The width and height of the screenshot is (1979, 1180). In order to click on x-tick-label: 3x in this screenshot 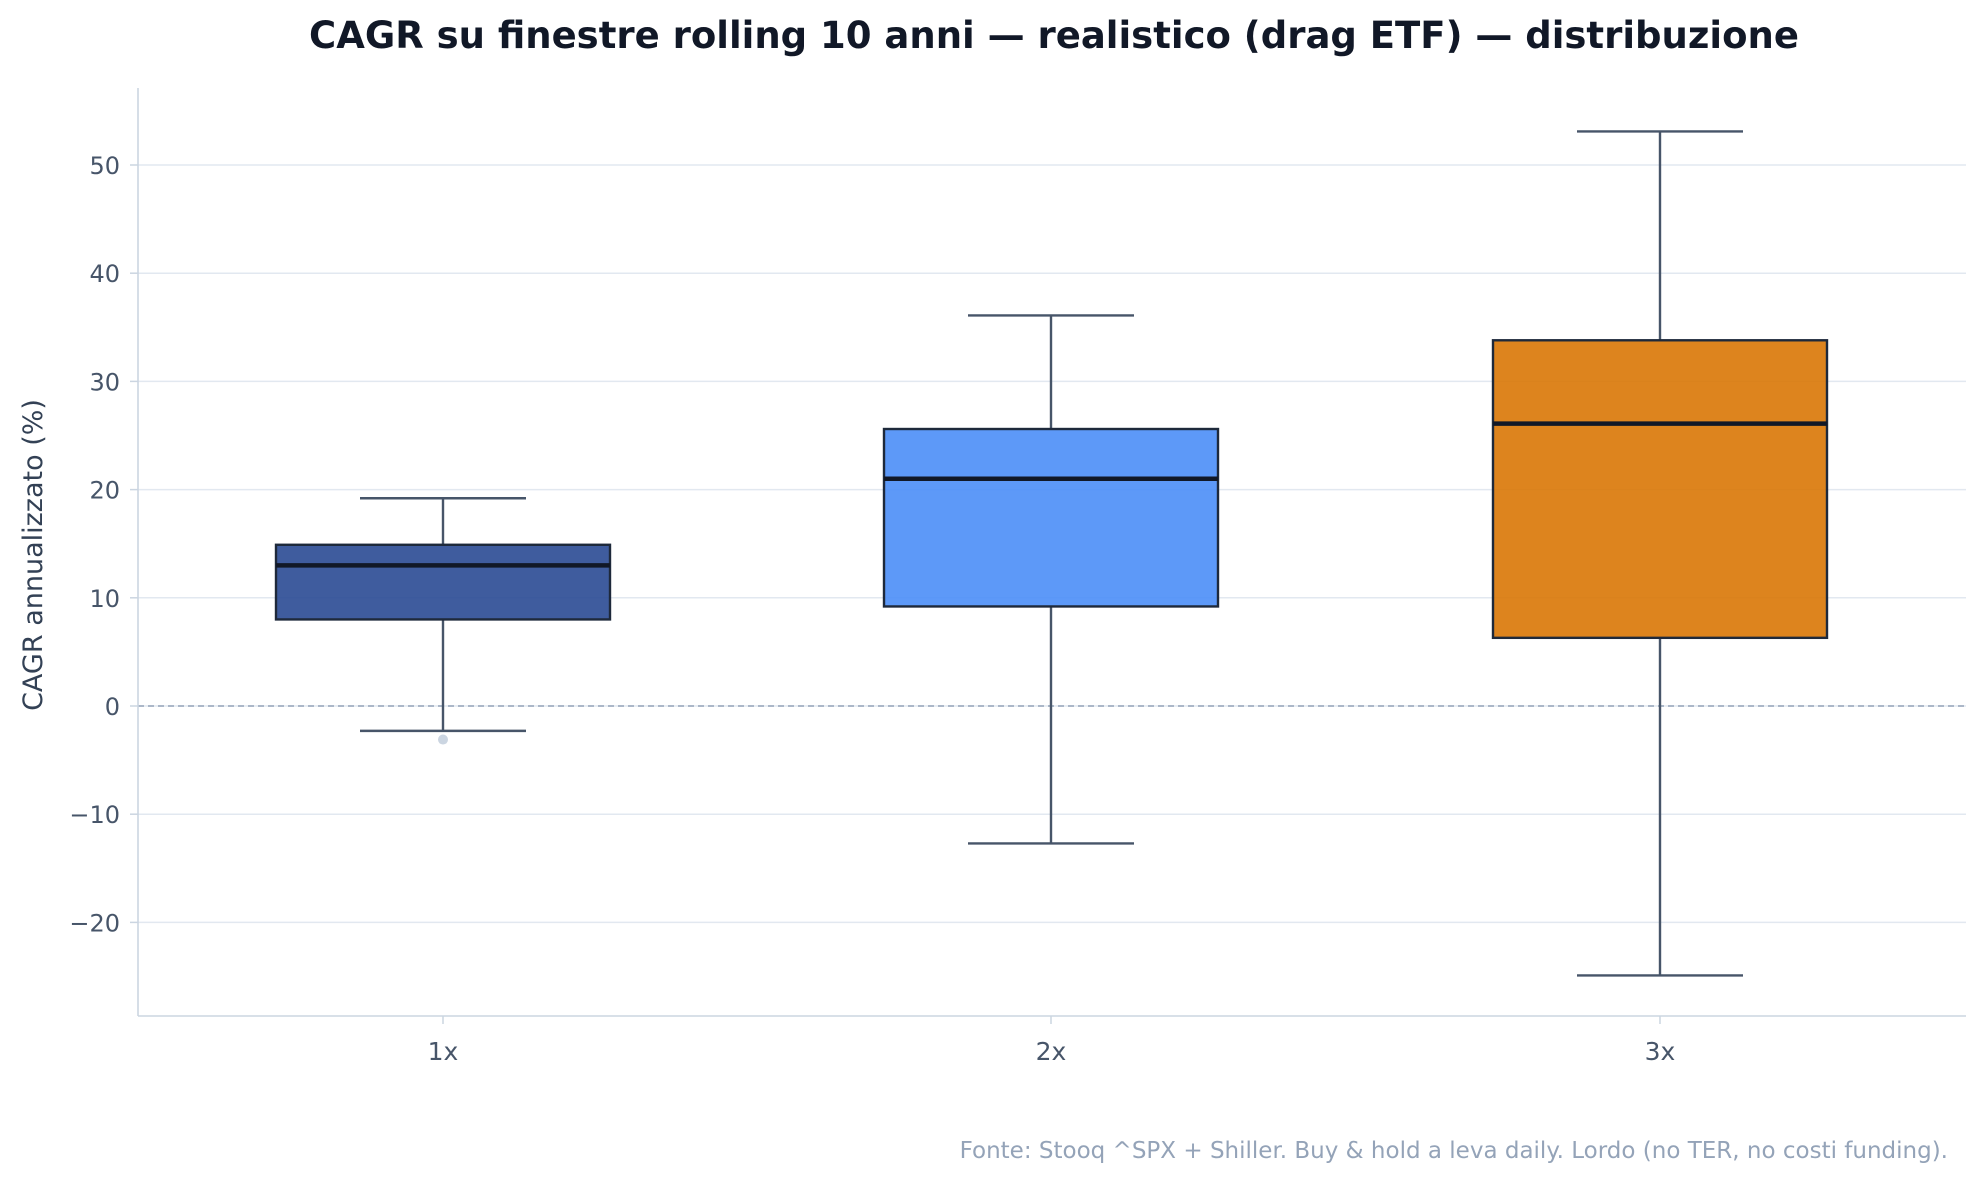, I will do `click(1660, 1051)`.